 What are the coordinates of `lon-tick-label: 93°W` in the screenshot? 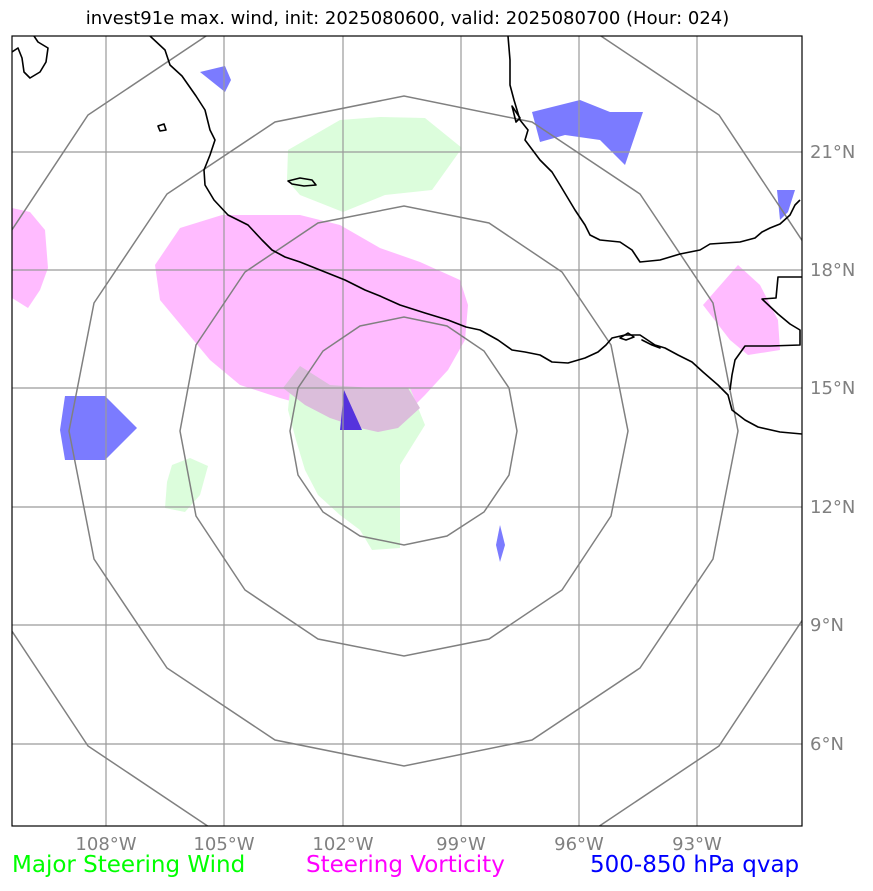 It's located at (697, 844).